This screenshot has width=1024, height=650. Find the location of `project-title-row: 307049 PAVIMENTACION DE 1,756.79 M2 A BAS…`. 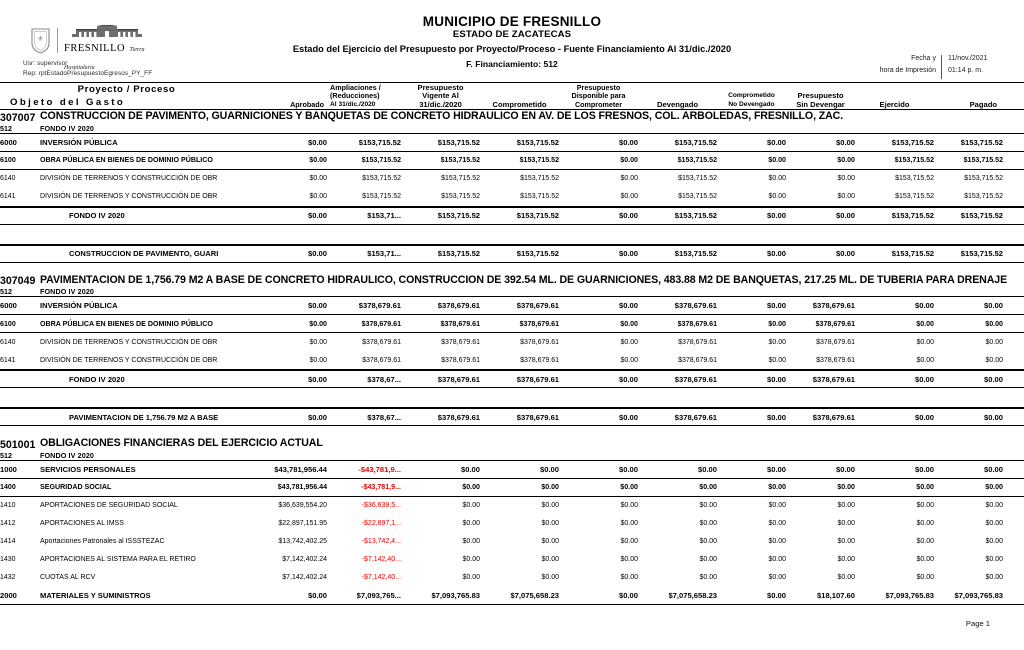

project-title-row: 307049 PAVIMENTACION DE 1,756.79 M2 A BAS… is located at coordinates (512, 281).